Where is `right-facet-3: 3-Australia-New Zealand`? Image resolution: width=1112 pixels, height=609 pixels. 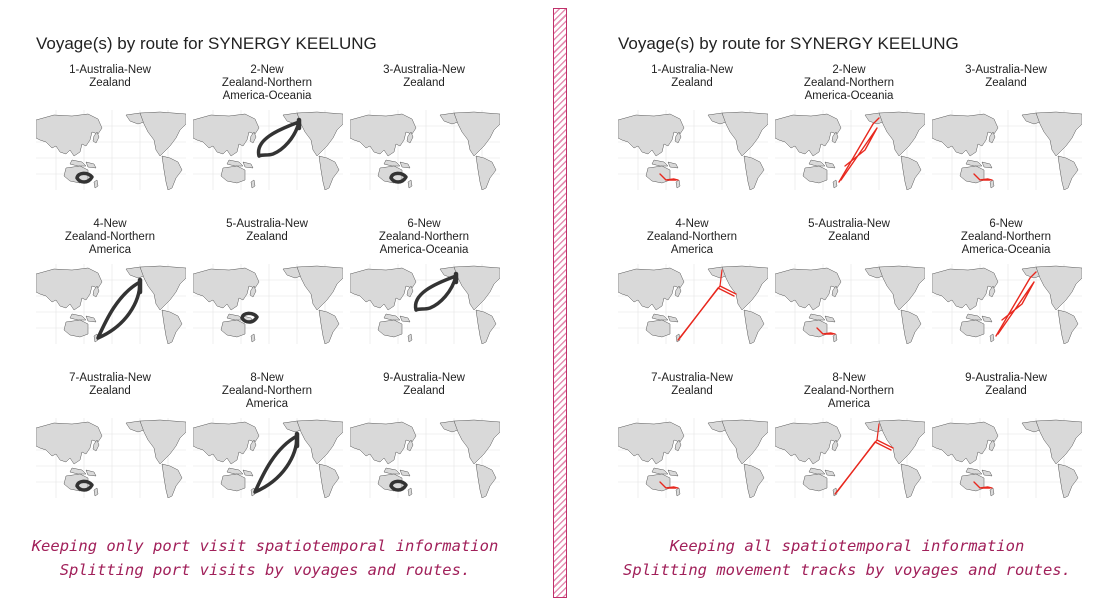 right-facet-3: 3-Australia-New Zealand is located at coordinates (1006, 139).